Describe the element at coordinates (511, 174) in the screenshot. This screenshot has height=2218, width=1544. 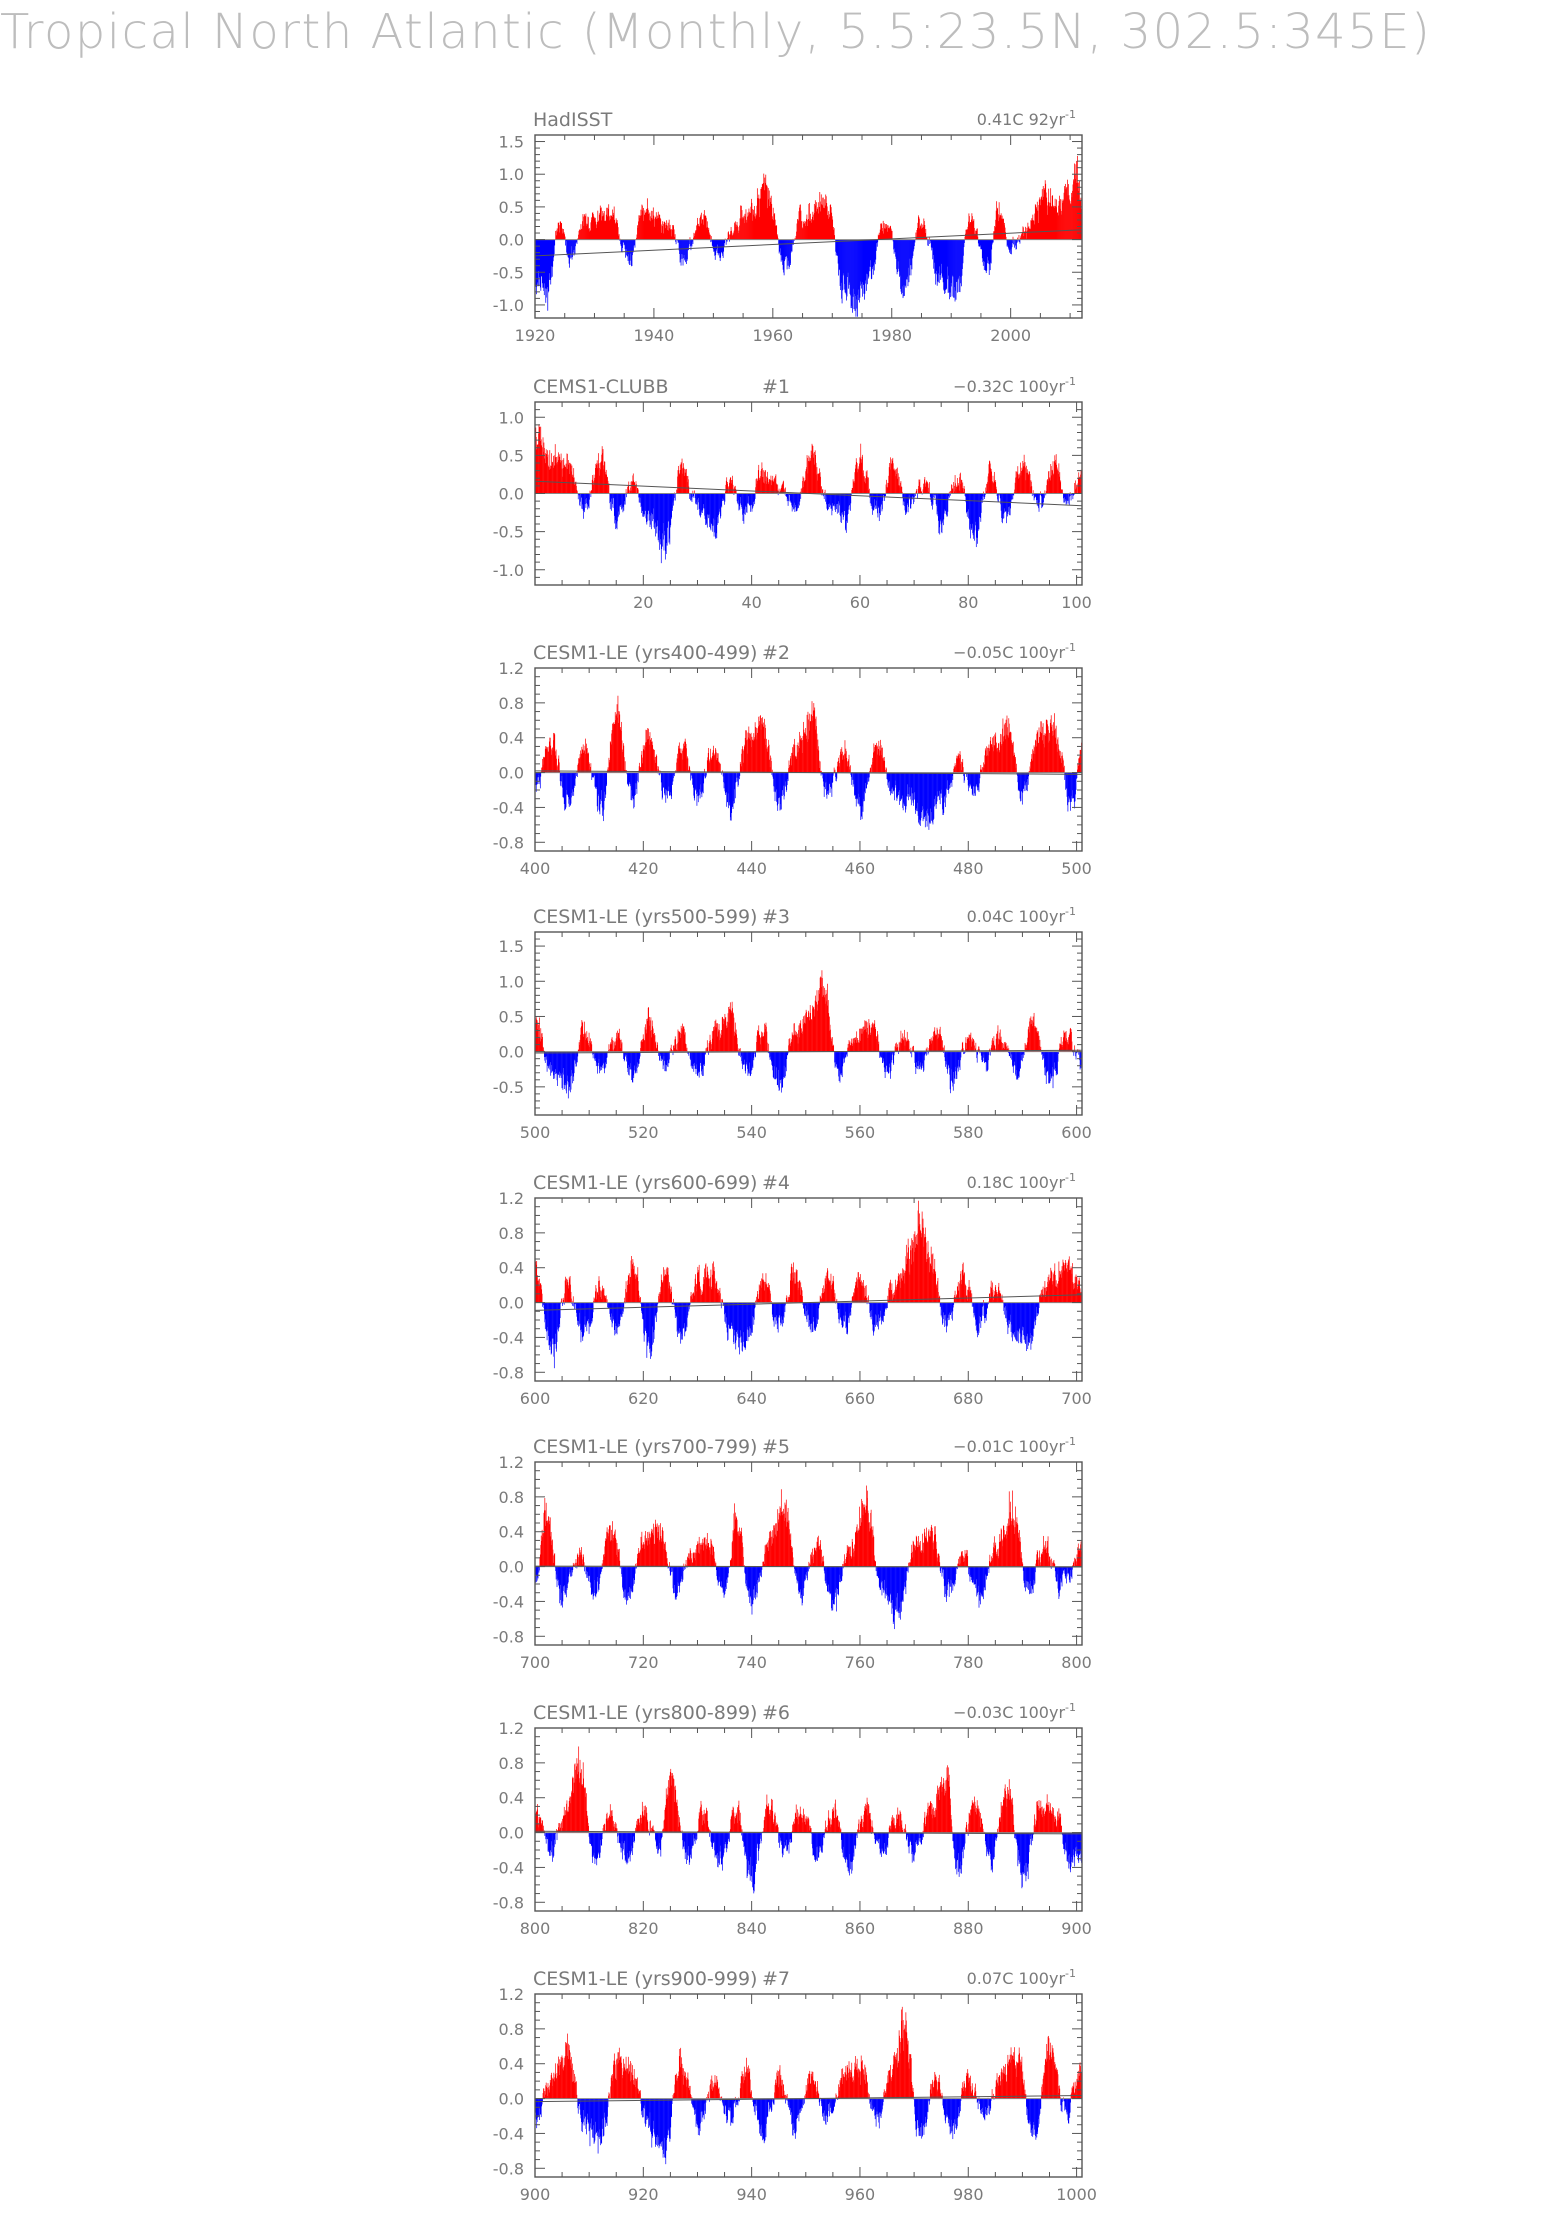
I see `y-tick-label: 1.0` at that location.